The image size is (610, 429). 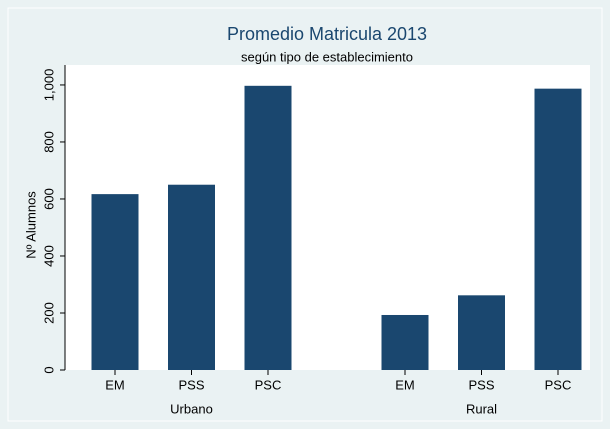 What do you see at coordinates (48, 369) in the screenshot?
I see `y-tick-label: 0` at bounding box center [48, 369].